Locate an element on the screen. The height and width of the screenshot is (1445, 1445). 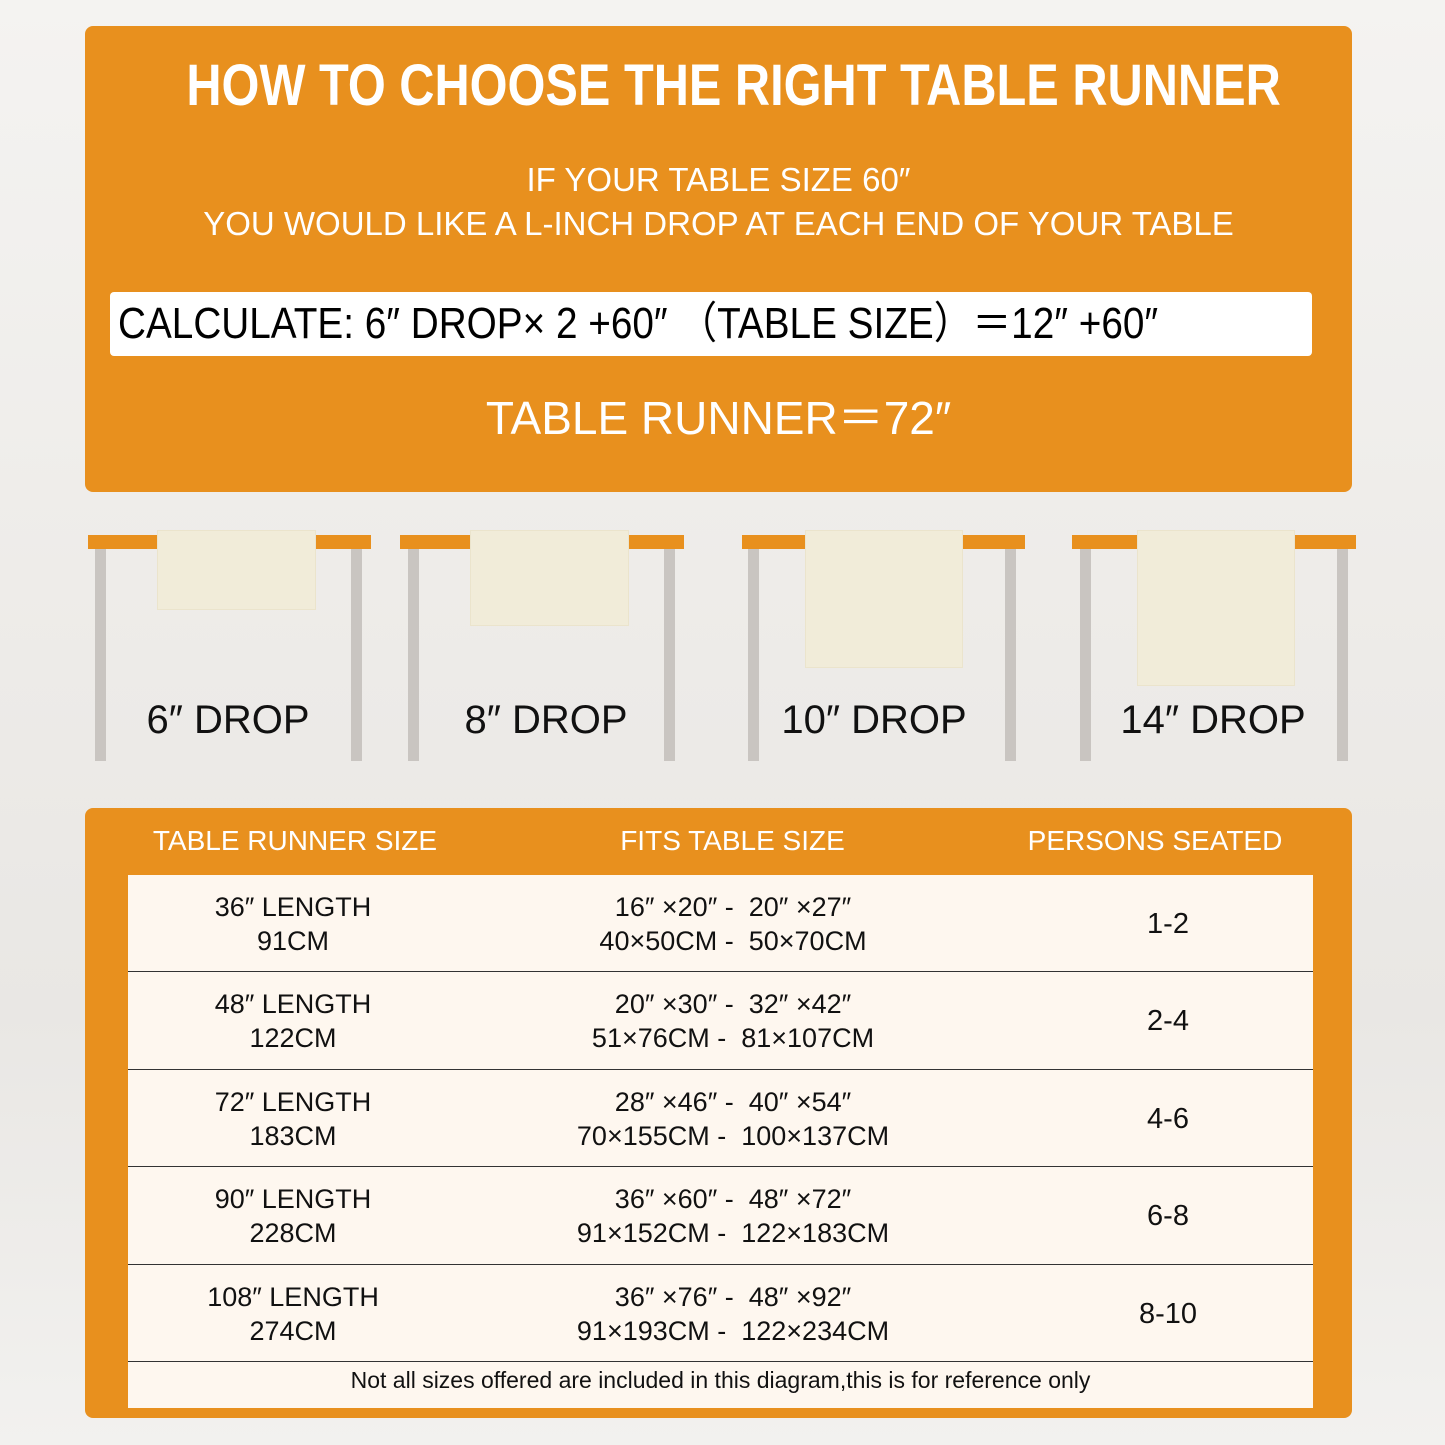
result-text: TABLE RUNNER＝72″ is located at coordinates (718, 418).